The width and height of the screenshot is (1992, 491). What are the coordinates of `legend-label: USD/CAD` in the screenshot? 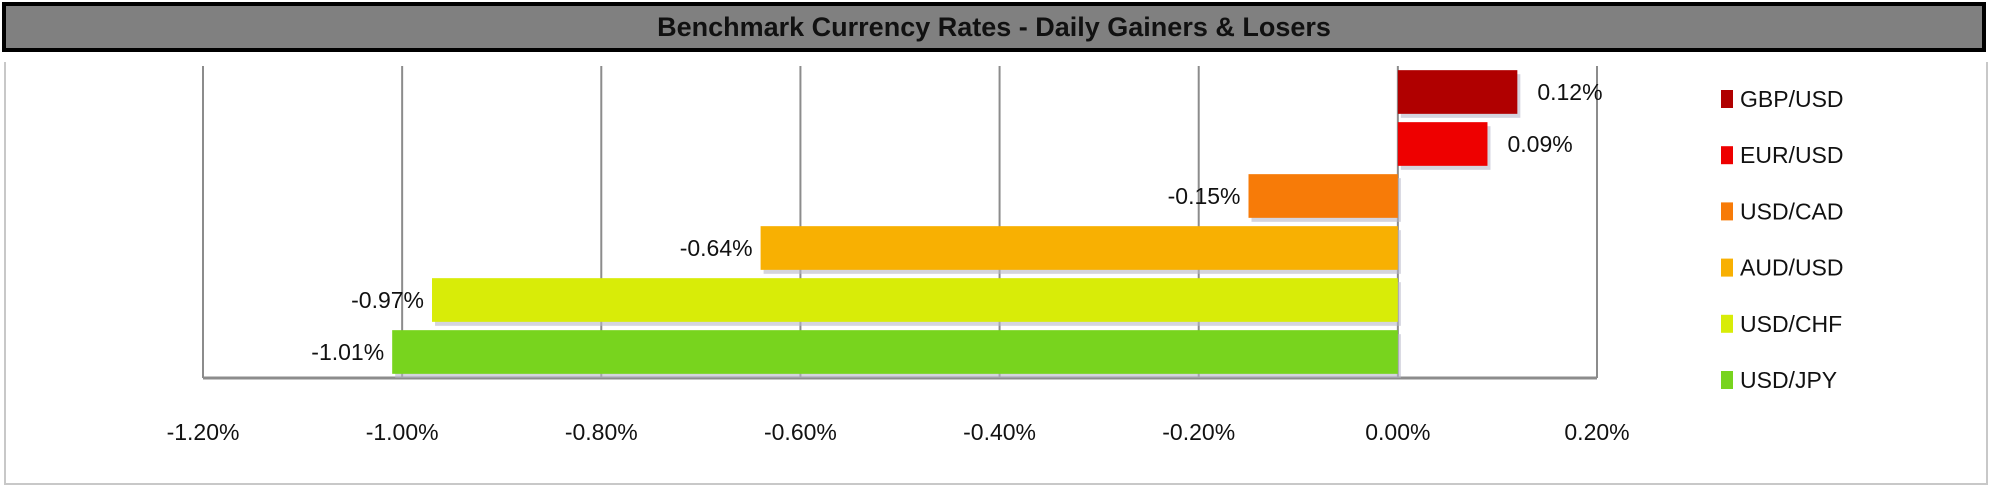 It's located at (1792, 211).